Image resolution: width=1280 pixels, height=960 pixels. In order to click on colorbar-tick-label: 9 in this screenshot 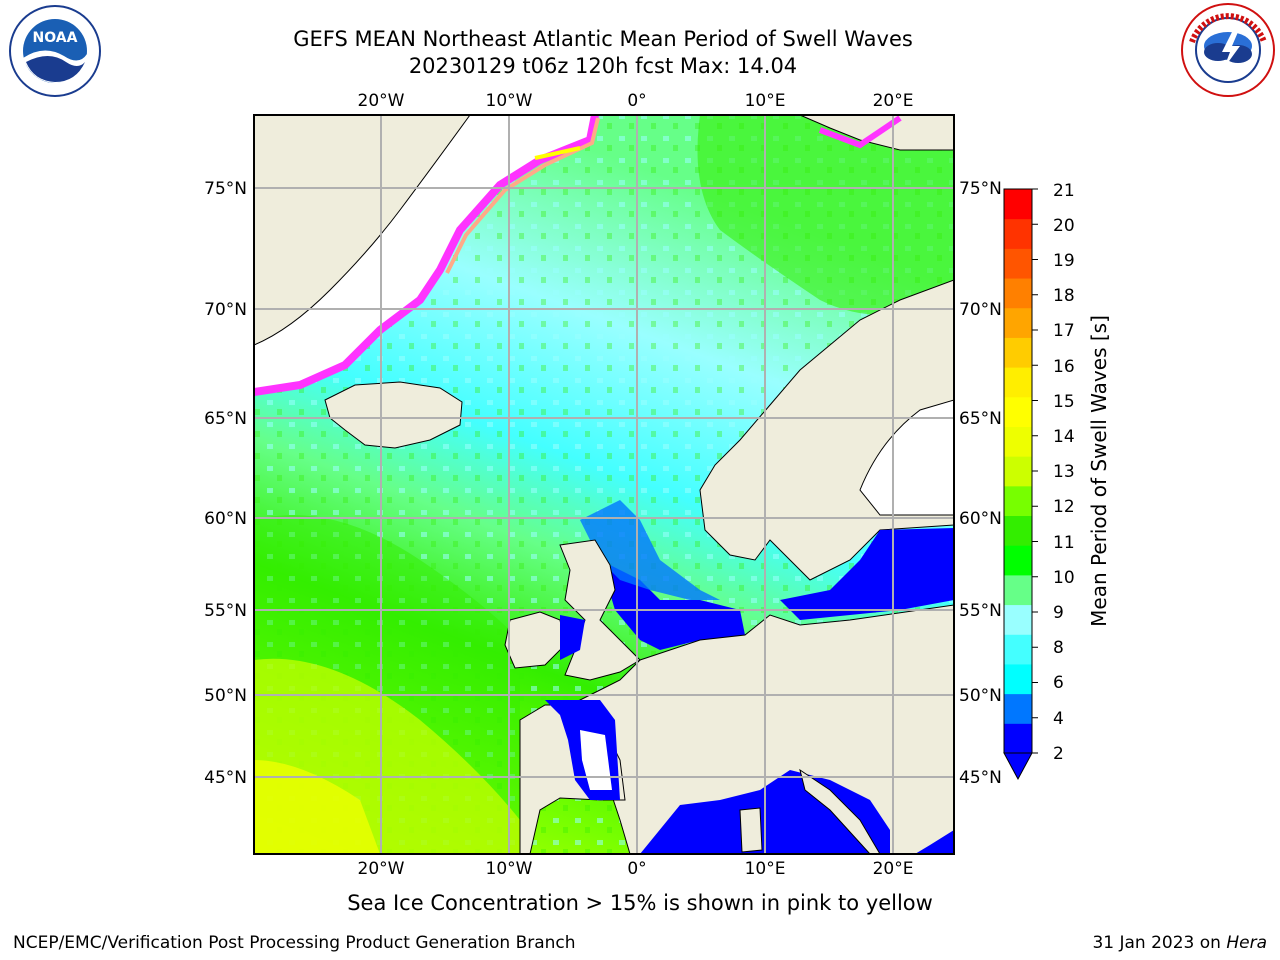, I will do `click(1058, 613)`.